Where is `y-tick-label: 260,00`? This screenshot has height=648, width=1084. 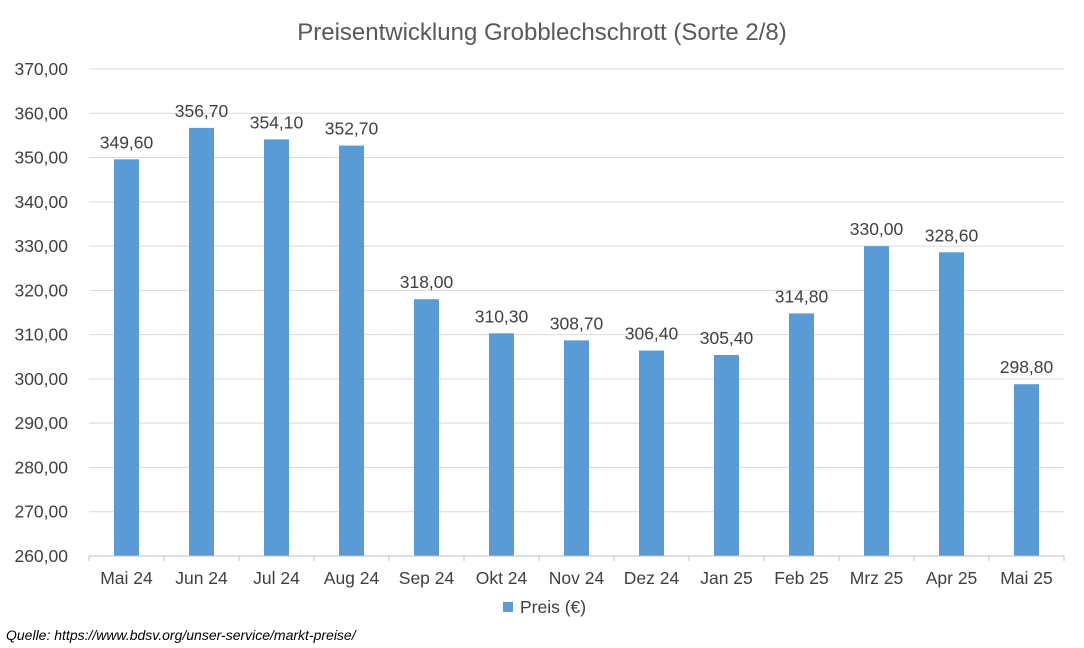 y-tick-label: 260,00 is located at coordinates (41, 556).